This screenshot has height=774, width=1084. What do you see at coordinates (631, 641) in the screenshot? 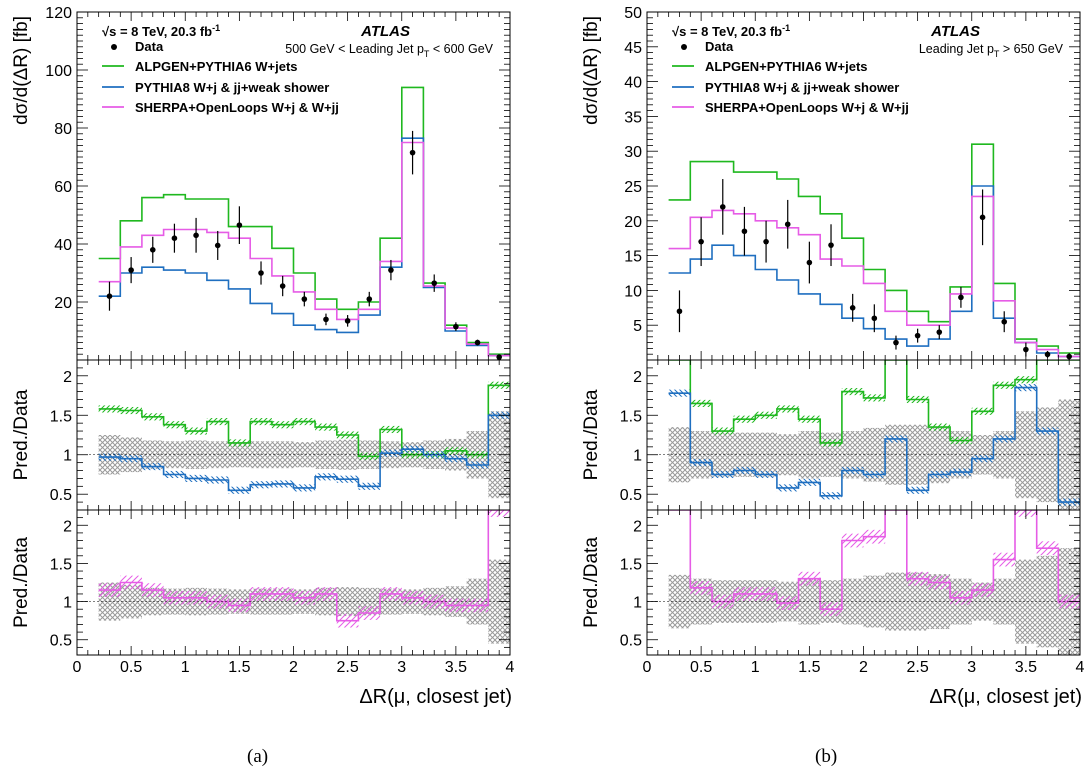
I see `ratio-y-tick-label: 0.5` at bounding box center [631, 641].